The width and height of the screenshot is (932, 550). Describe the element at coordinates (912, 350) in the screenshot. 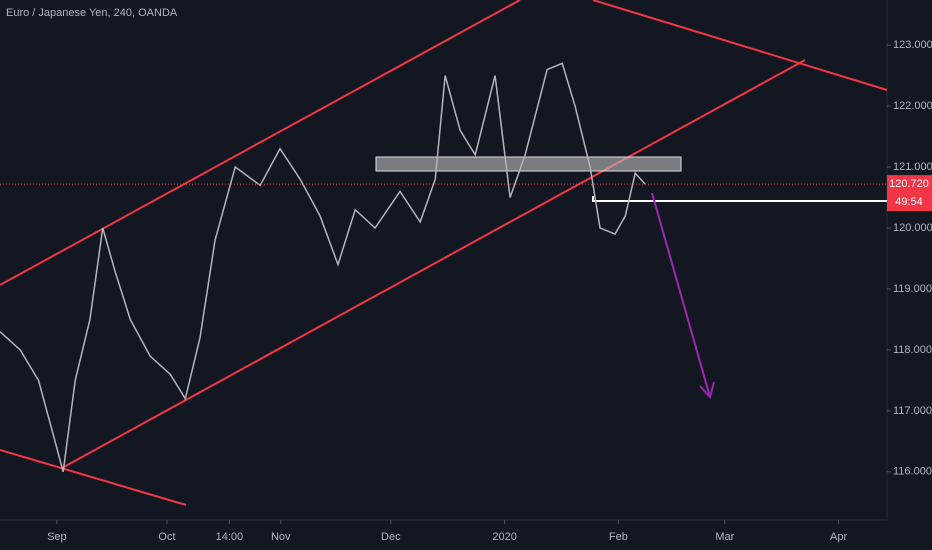

I see `y-tick-label: 118.000` at that location.